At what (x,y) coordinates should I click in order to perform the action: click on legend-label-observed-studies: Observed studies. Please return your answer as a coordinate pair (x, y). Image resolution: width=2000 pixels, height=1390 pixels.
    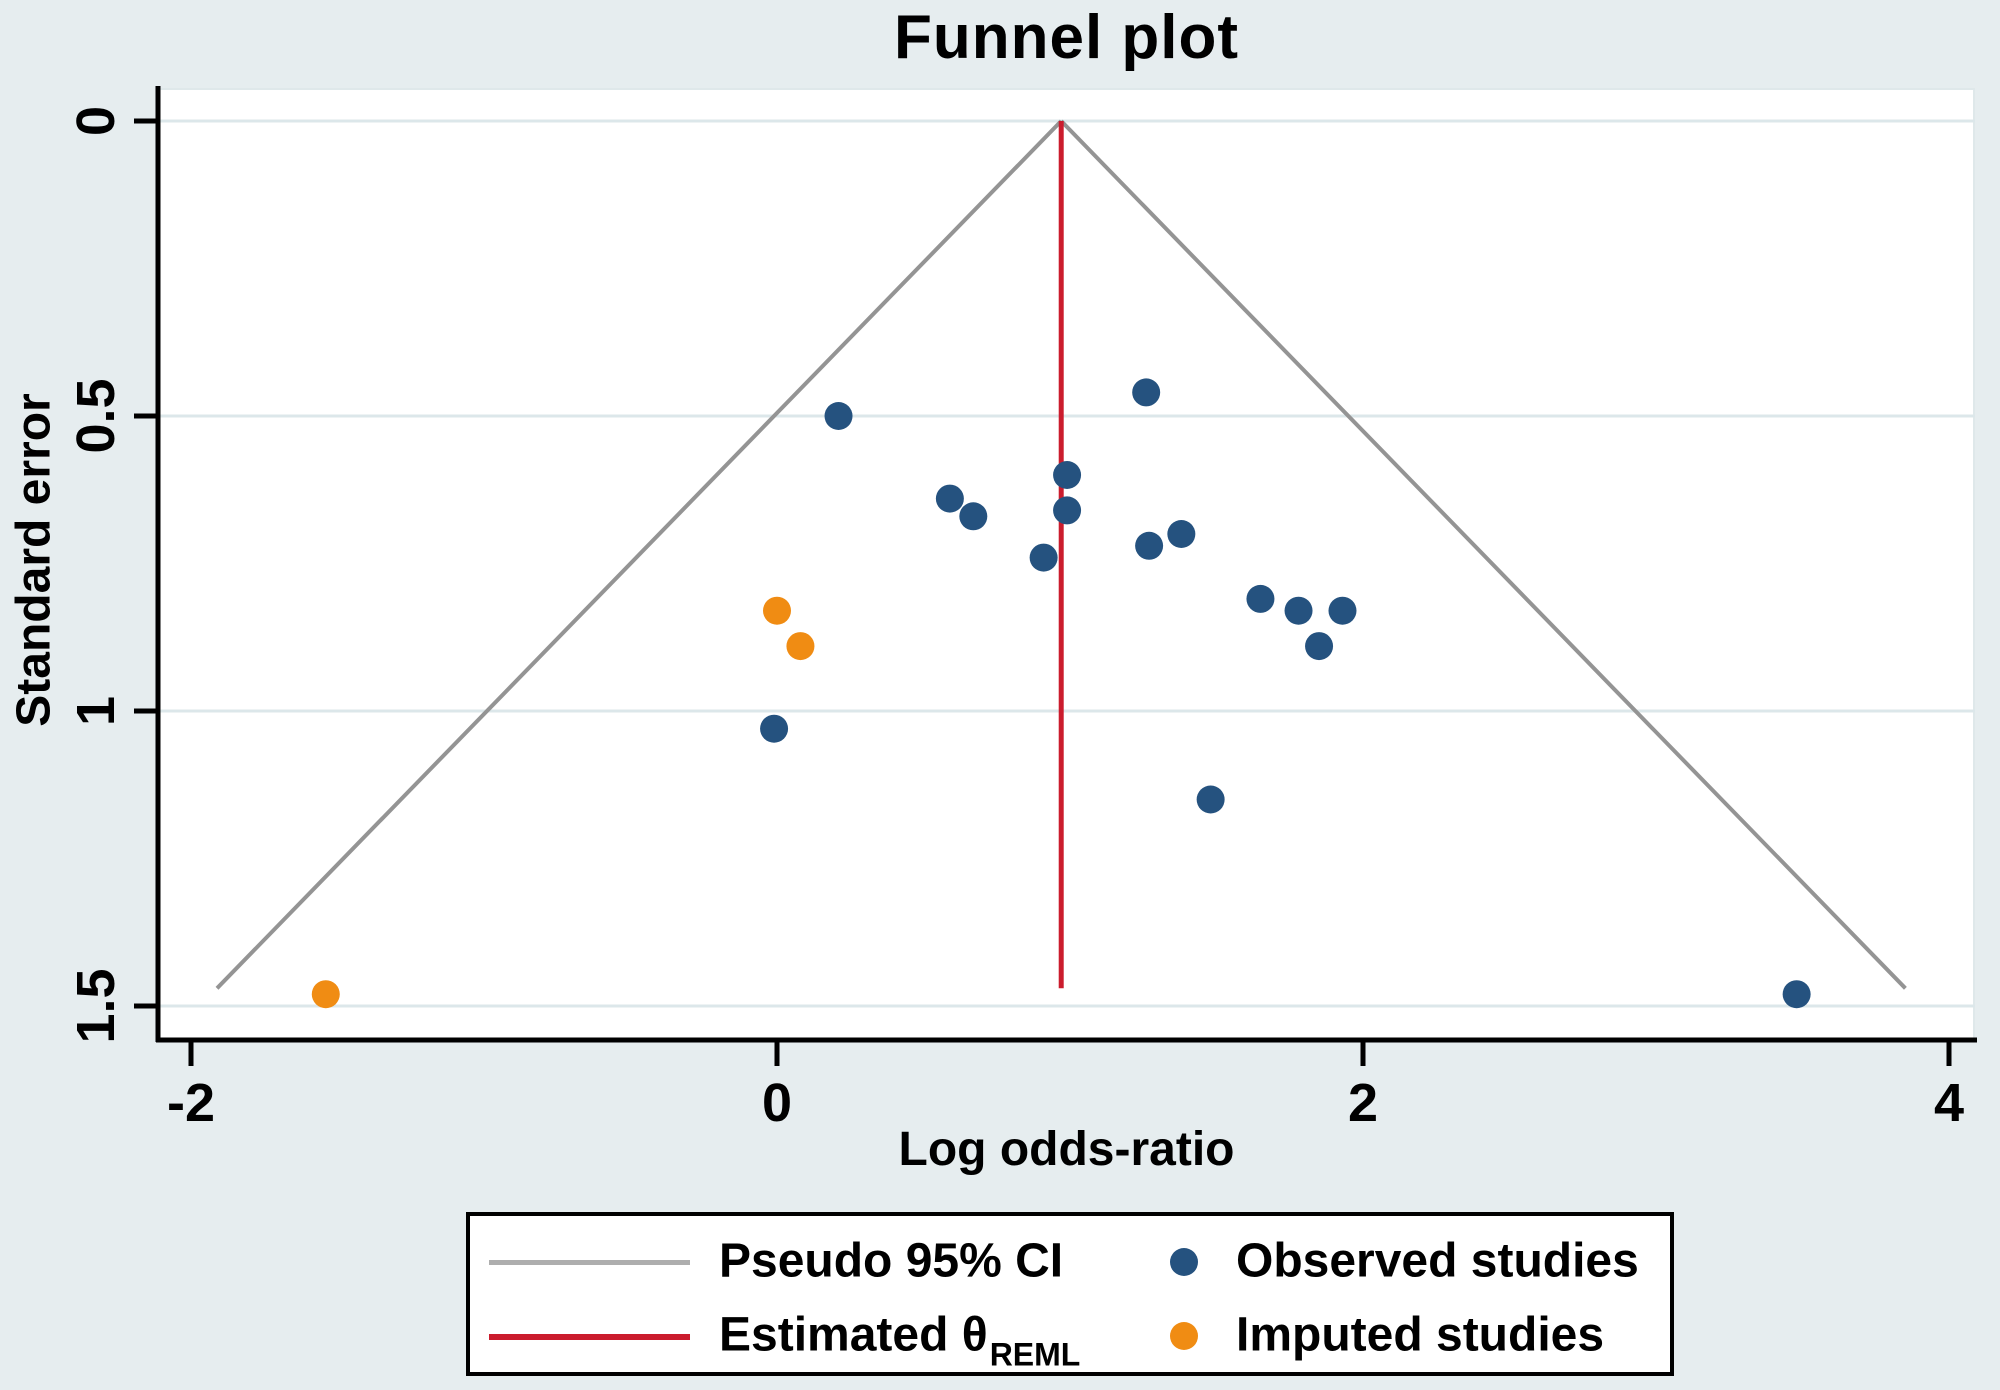
    Looking at the image, I should click on (1437, 1260).